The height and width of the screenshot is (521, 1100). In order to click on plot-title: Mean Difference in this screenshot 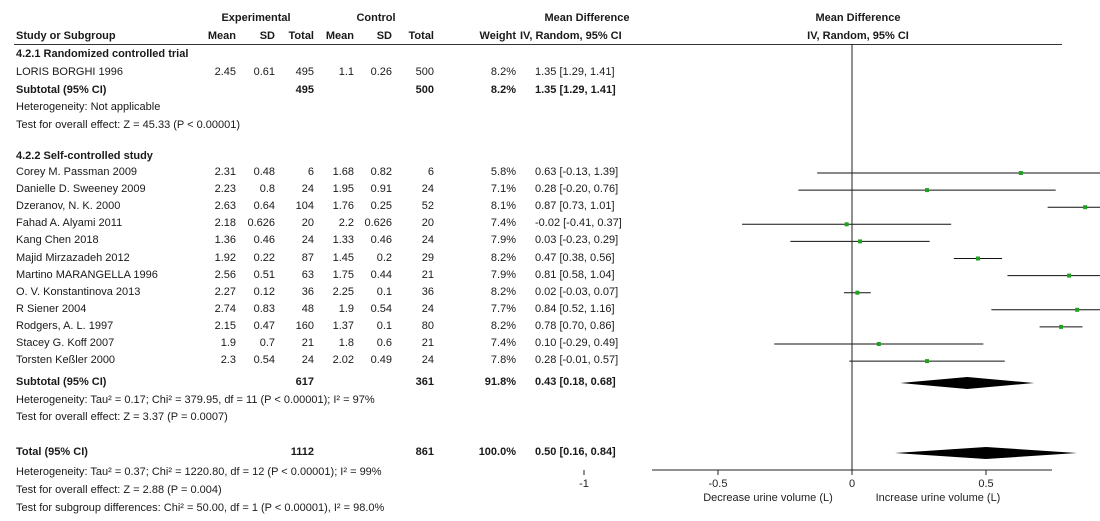, I will do `click(858, 18)`.